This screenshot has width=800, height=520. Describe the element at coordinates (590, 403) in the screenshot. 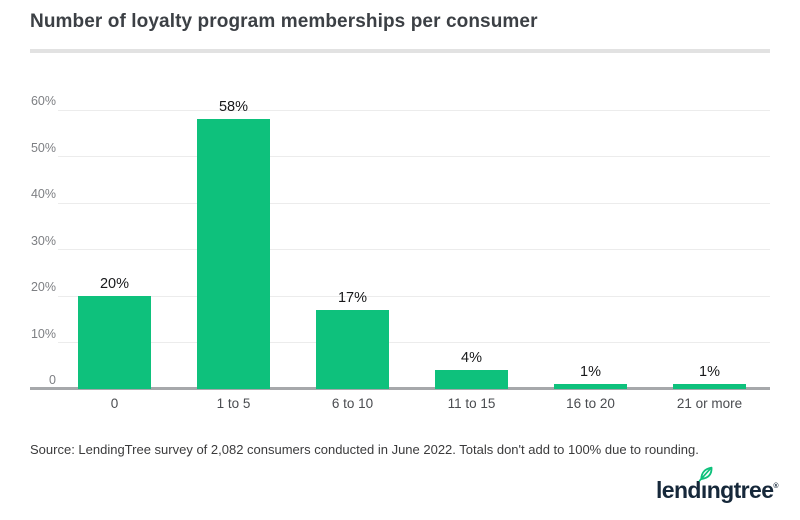

I see `x-axis-category-label: 16 to 20` at that location.